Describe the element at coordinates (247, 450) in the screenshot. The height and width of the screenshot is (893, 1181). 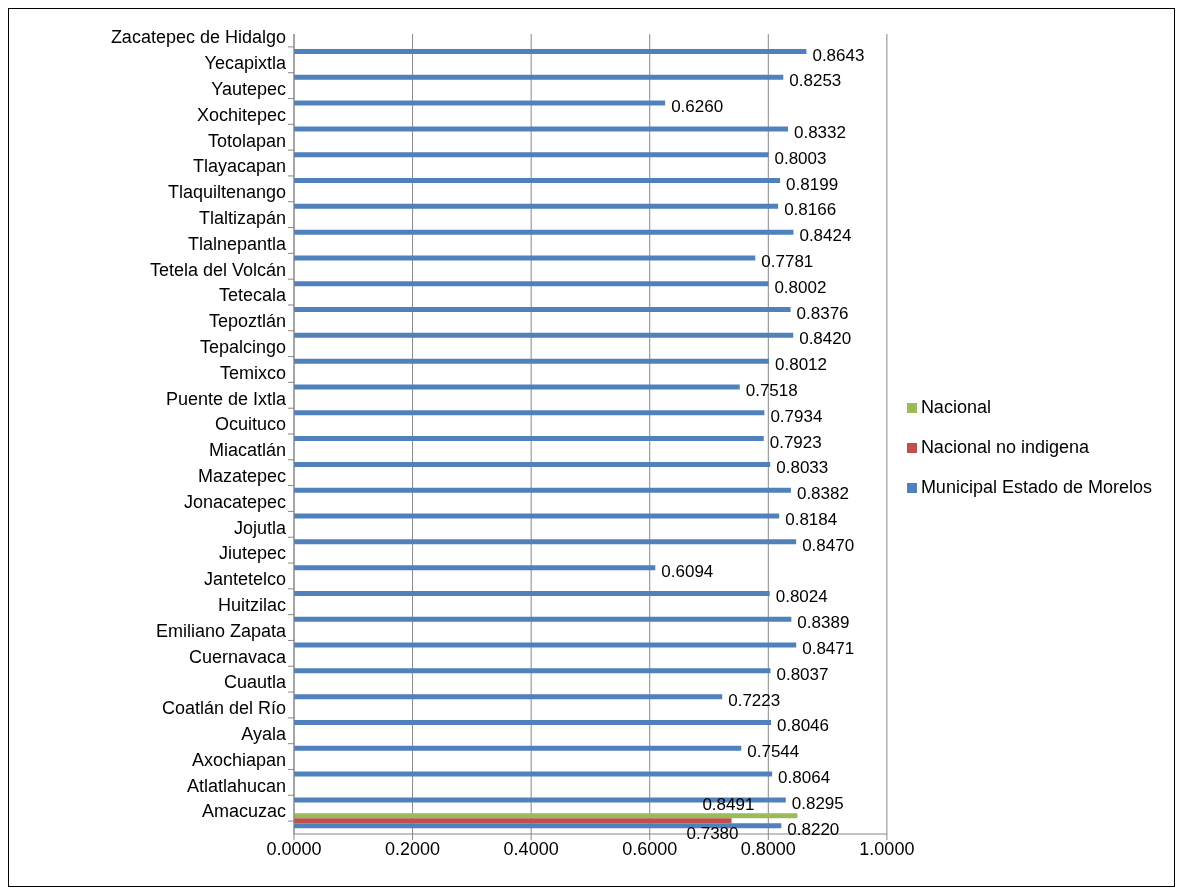
I see `y-tick-label: Miacatlán` at that location.